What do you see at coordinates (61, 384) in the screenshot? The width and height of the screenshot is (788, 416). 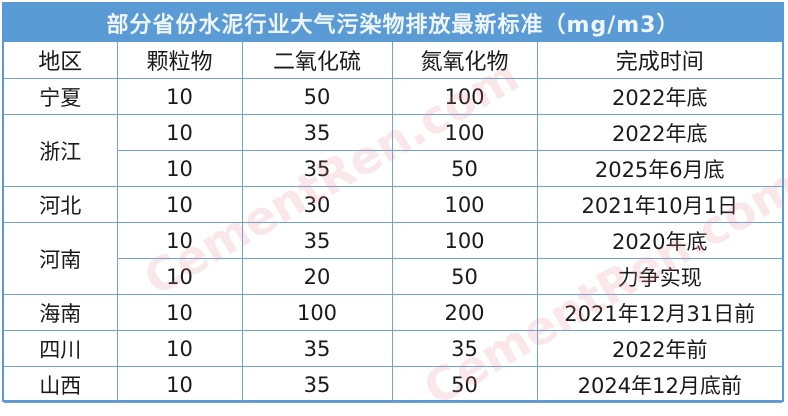 I see `region-cell: 山西` at bounding box center [61, 384].